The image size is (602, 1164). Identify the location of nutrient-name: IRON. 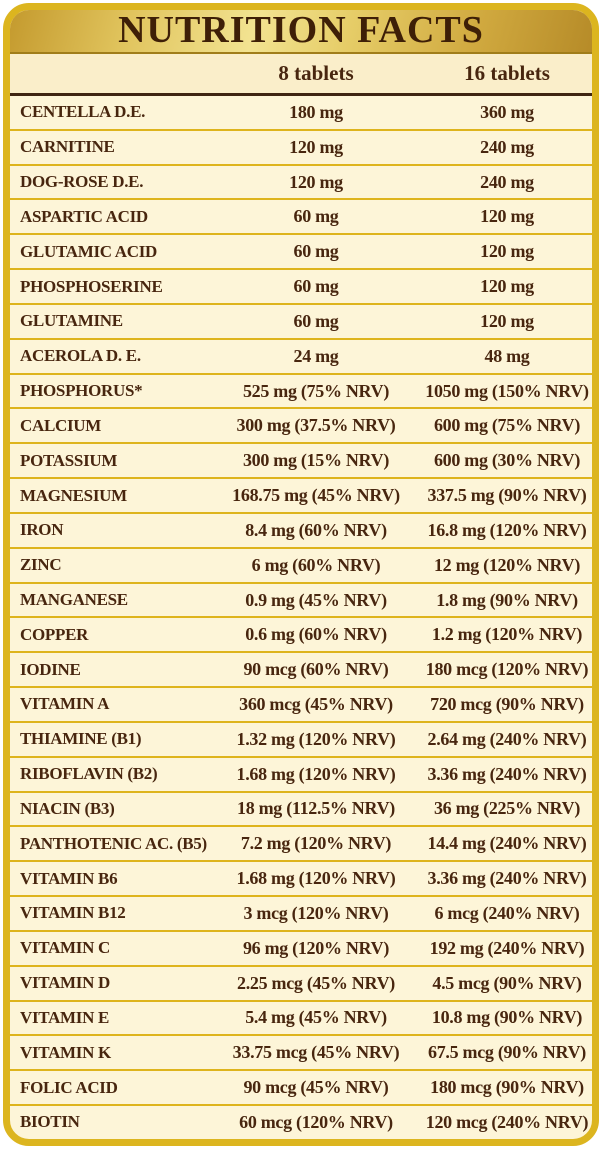
(42, 530).